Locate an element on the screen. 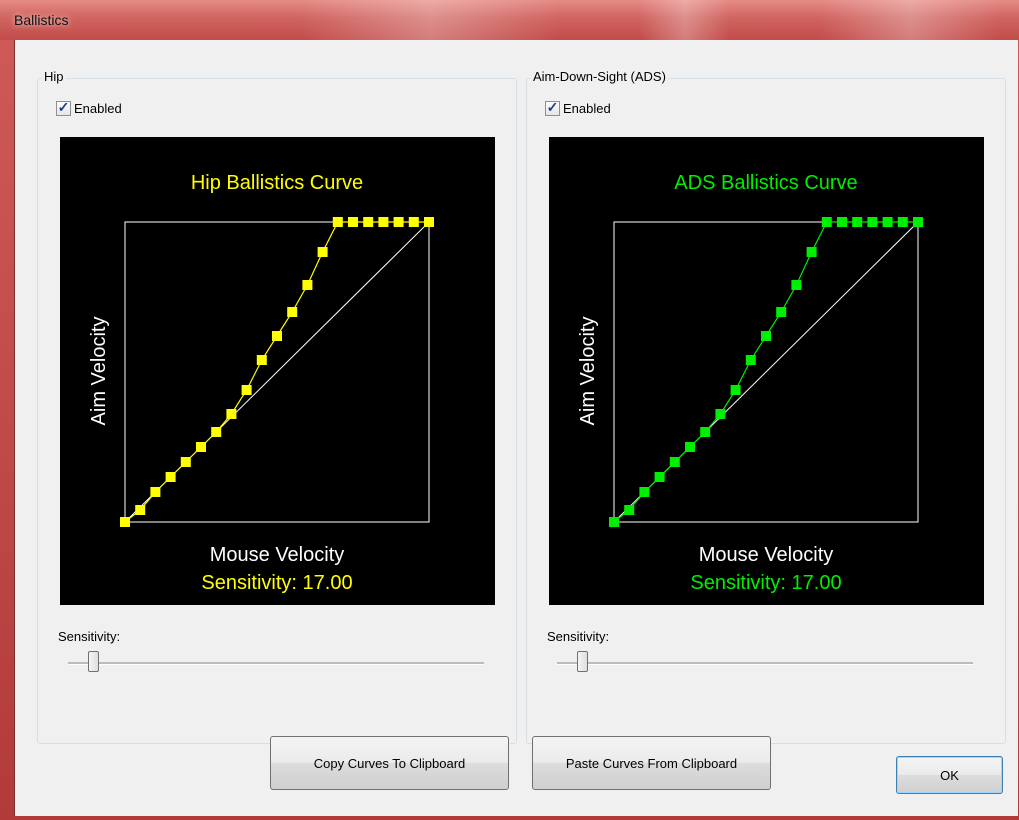  ads-sensitivity-label: Sensitivity: is located at coordinates (578, 636).